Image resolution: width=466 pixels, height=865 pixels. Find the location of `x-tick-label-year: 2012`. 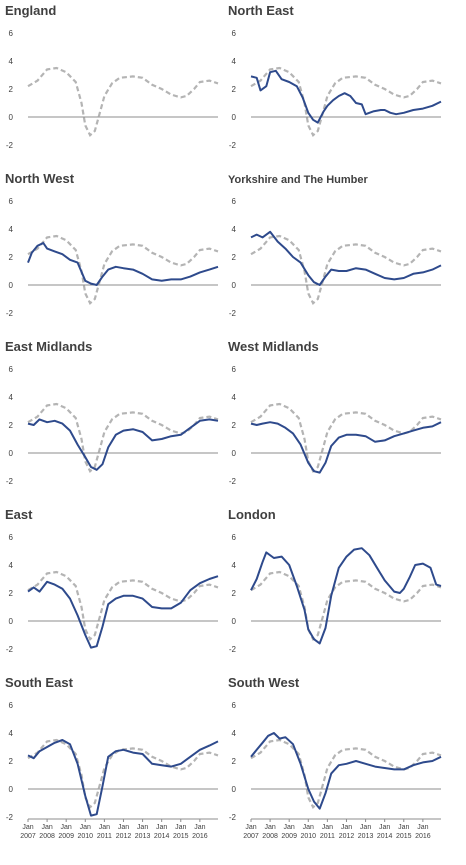

x-tick-label-year: 2012 is located at coordinates (124, 836).